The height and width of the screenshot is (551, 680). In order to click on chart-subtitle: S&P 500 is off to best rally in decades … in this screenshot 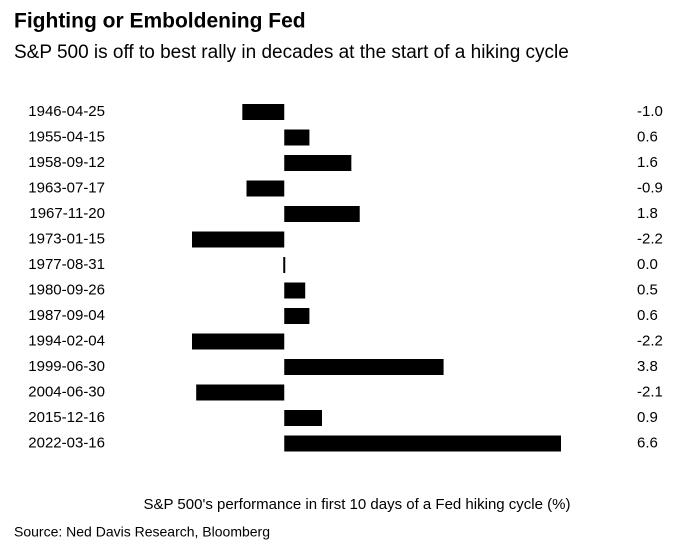, I will do `click(291, 52)`.